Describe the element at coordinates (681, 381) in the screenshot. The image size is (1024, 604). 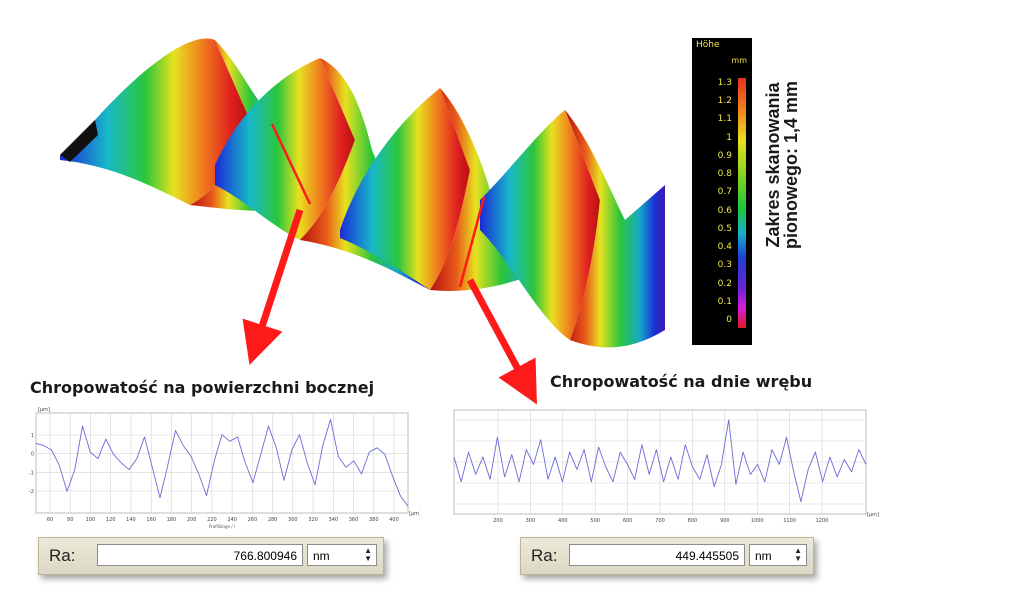
I see `groove-bottom-roughness-caption: Chropowatość na dnie wrębu` at that location.